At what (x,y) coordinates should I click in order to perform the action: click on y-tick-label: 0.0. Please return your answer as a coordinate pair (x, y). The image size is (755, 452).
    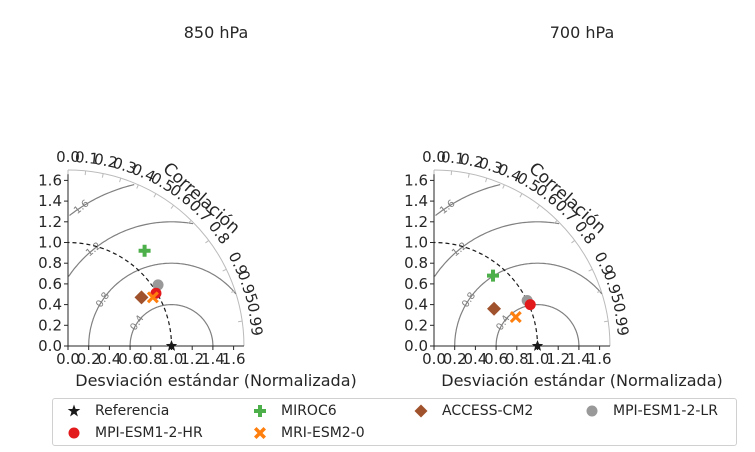
    Looking at the image, I should click on (50, 346).